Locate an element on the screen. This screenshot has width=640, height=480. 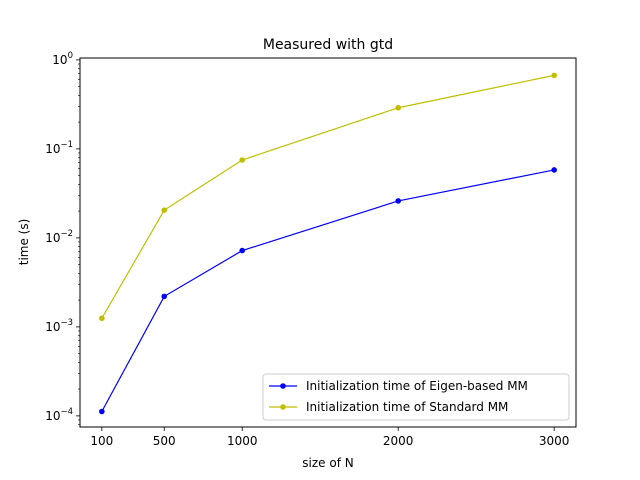
y-tick-label: 10⁻³ is located at coordinates (59, 326).